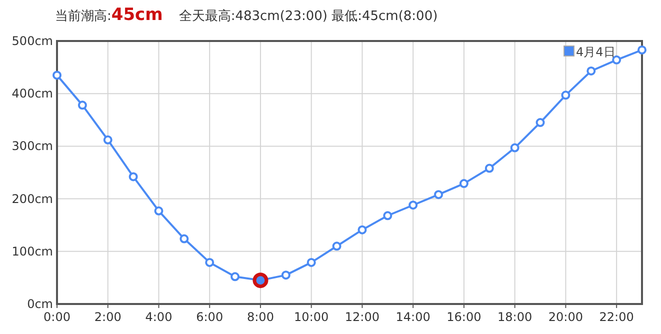  I want to click on chart-title: 当前潮高:45cm, so click(109, 15).